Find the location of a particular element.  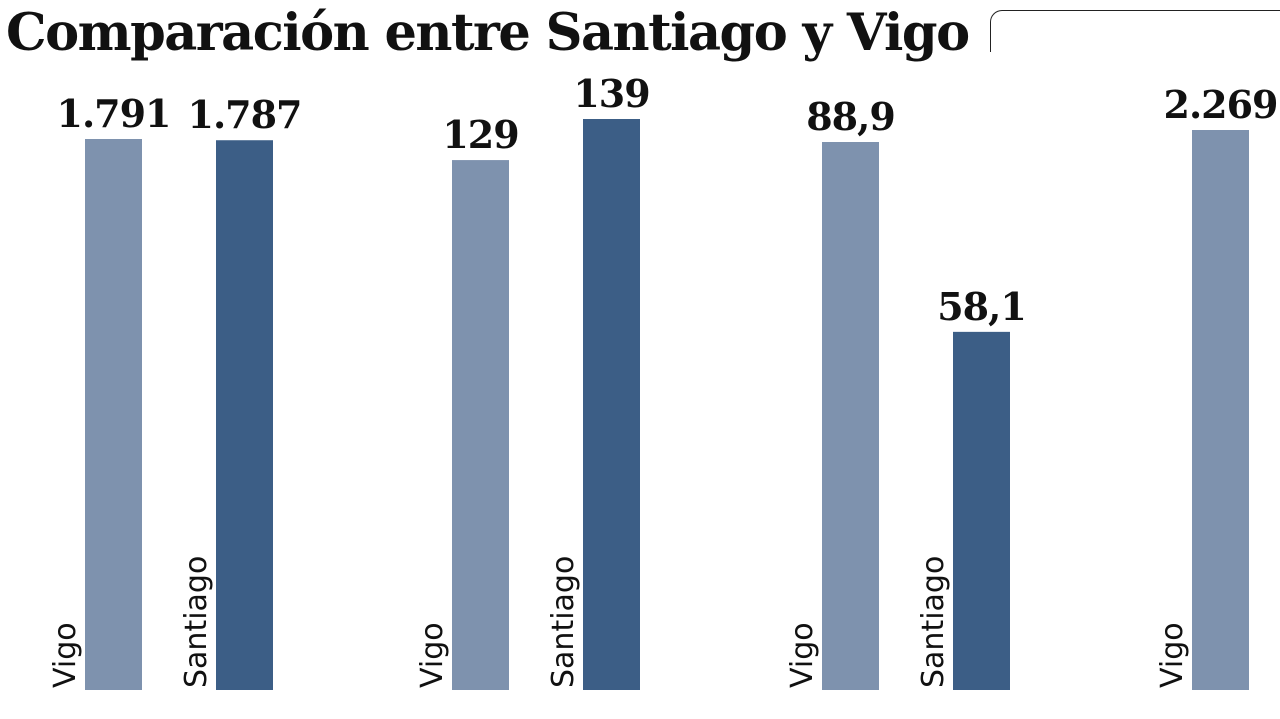

chart-title: Comparación entre Santiago y Vigo is located at coordinates (488, 33).